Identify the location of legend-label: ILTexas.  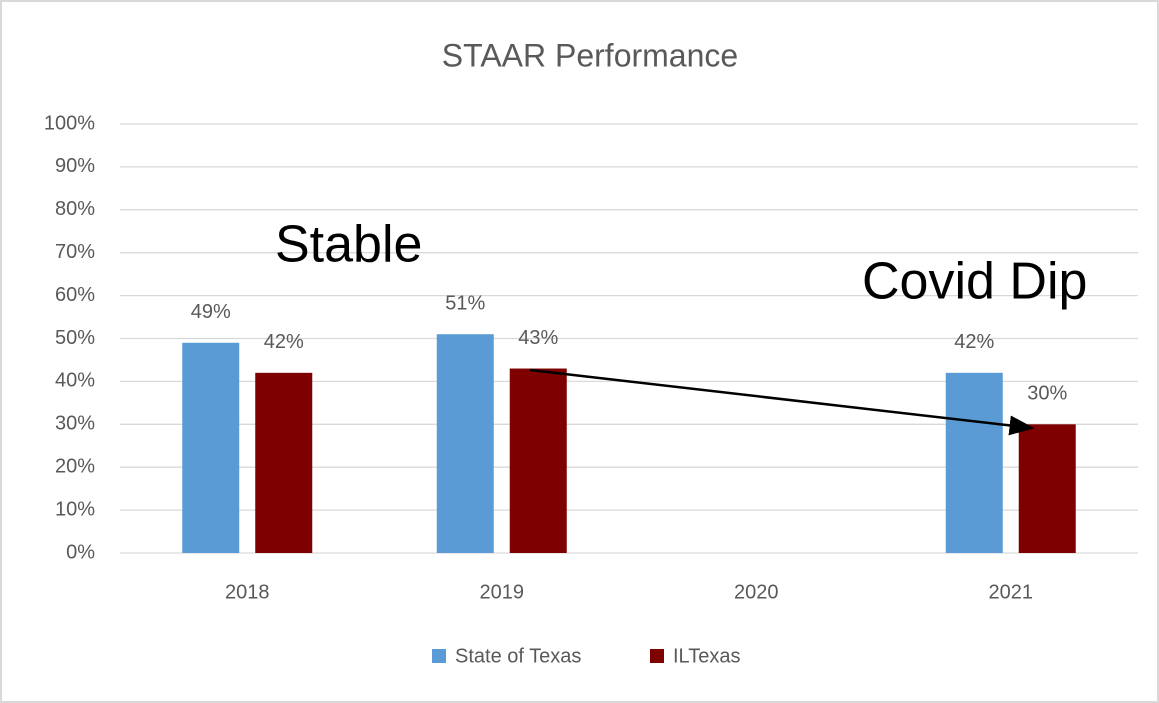
(706, 656).